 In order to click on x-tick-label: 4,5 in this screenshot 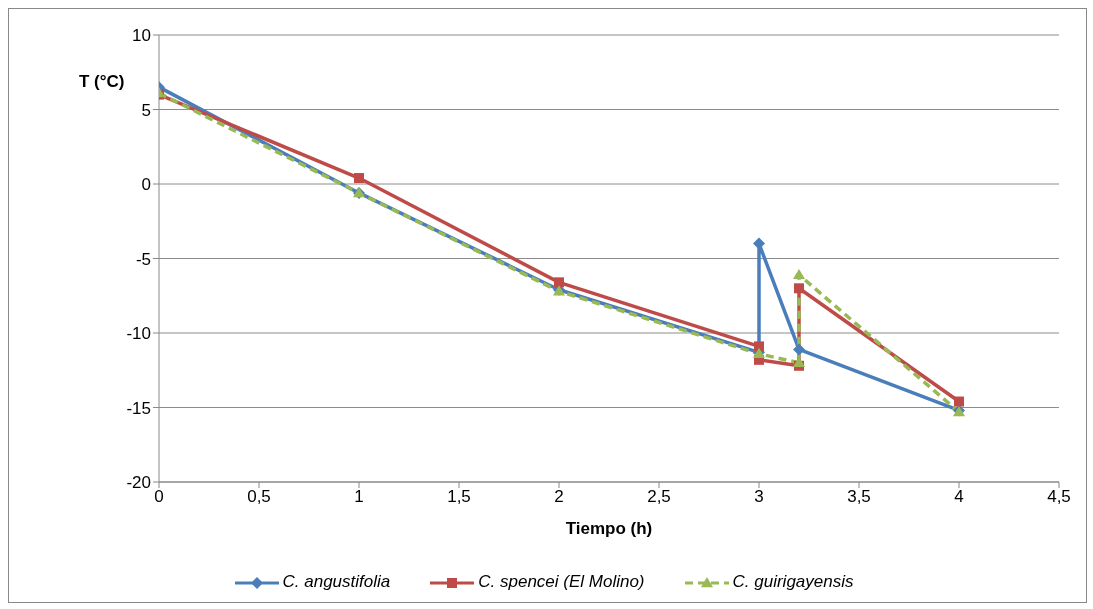, I will do `click(1059, 497)`.